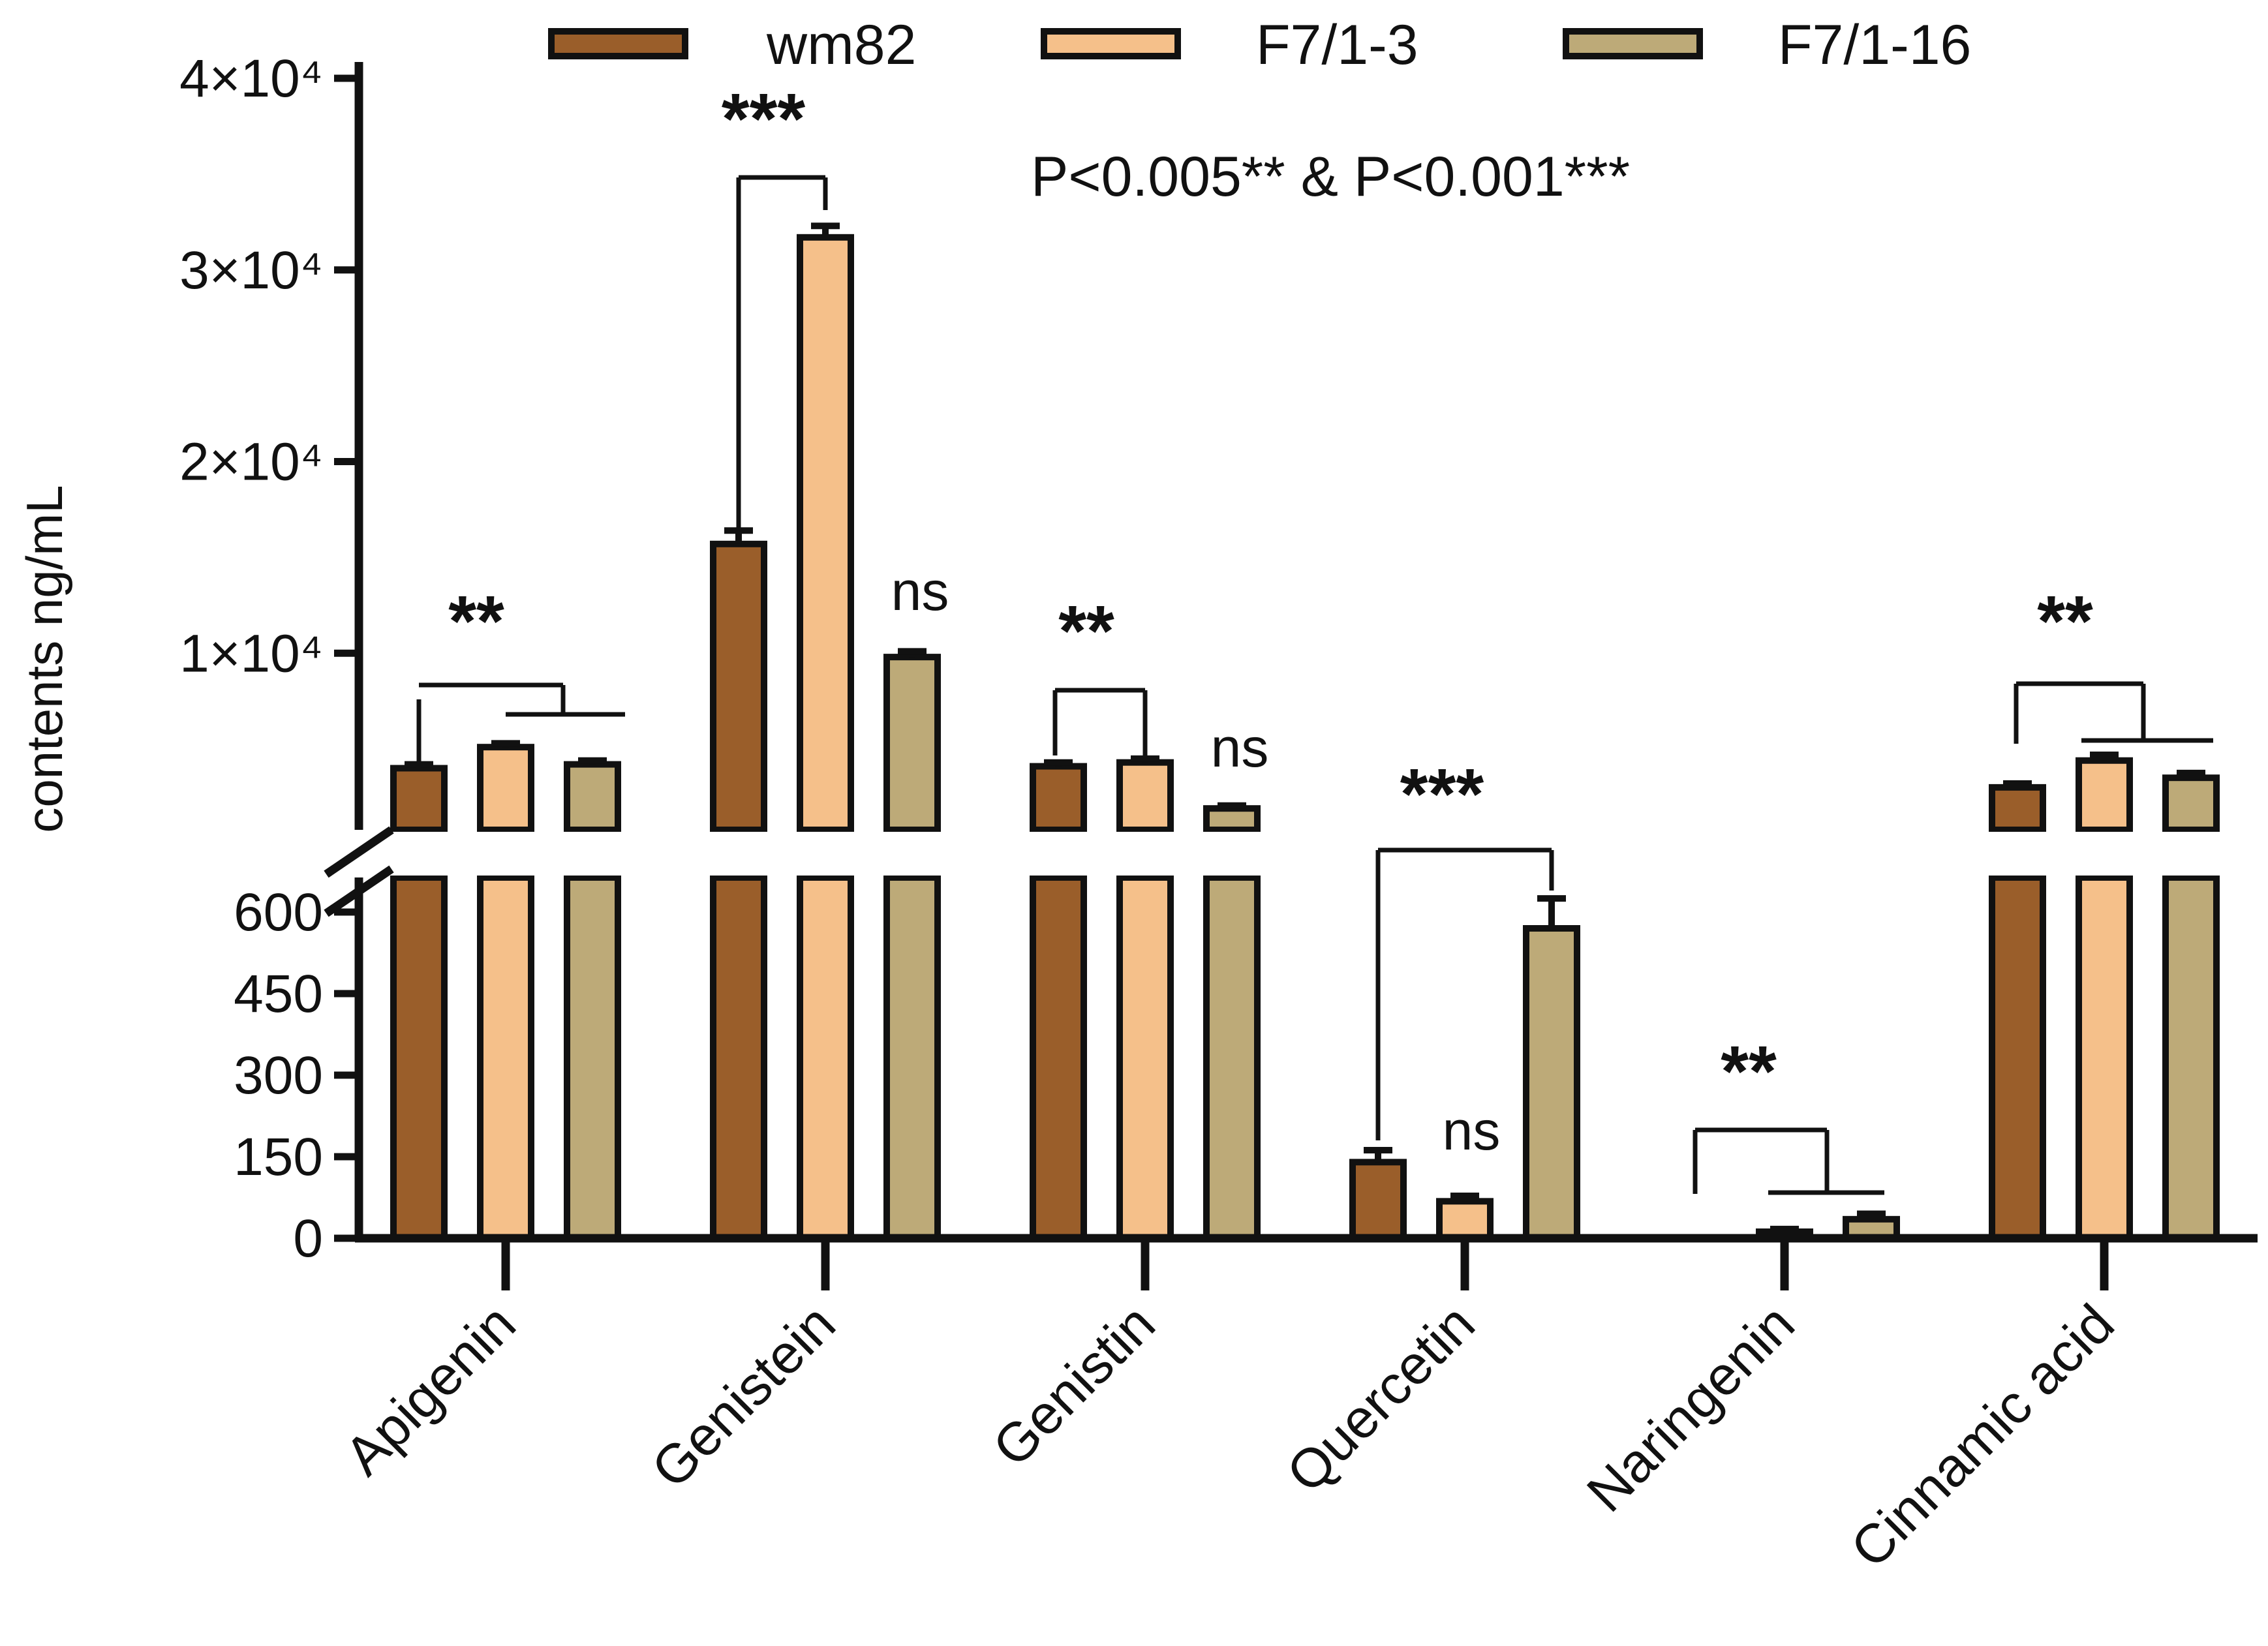  I want to click on y-tick-label-upper-1: 2×10⁴, so click(251, 463).